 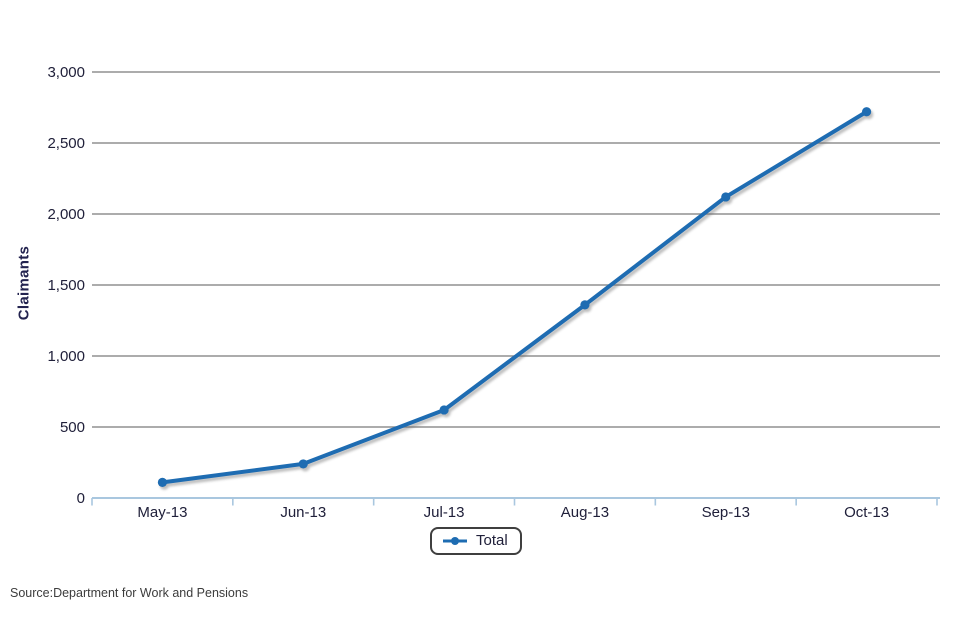 I want to click on y-axis-title: Claimants, so click(x=24, y=283).